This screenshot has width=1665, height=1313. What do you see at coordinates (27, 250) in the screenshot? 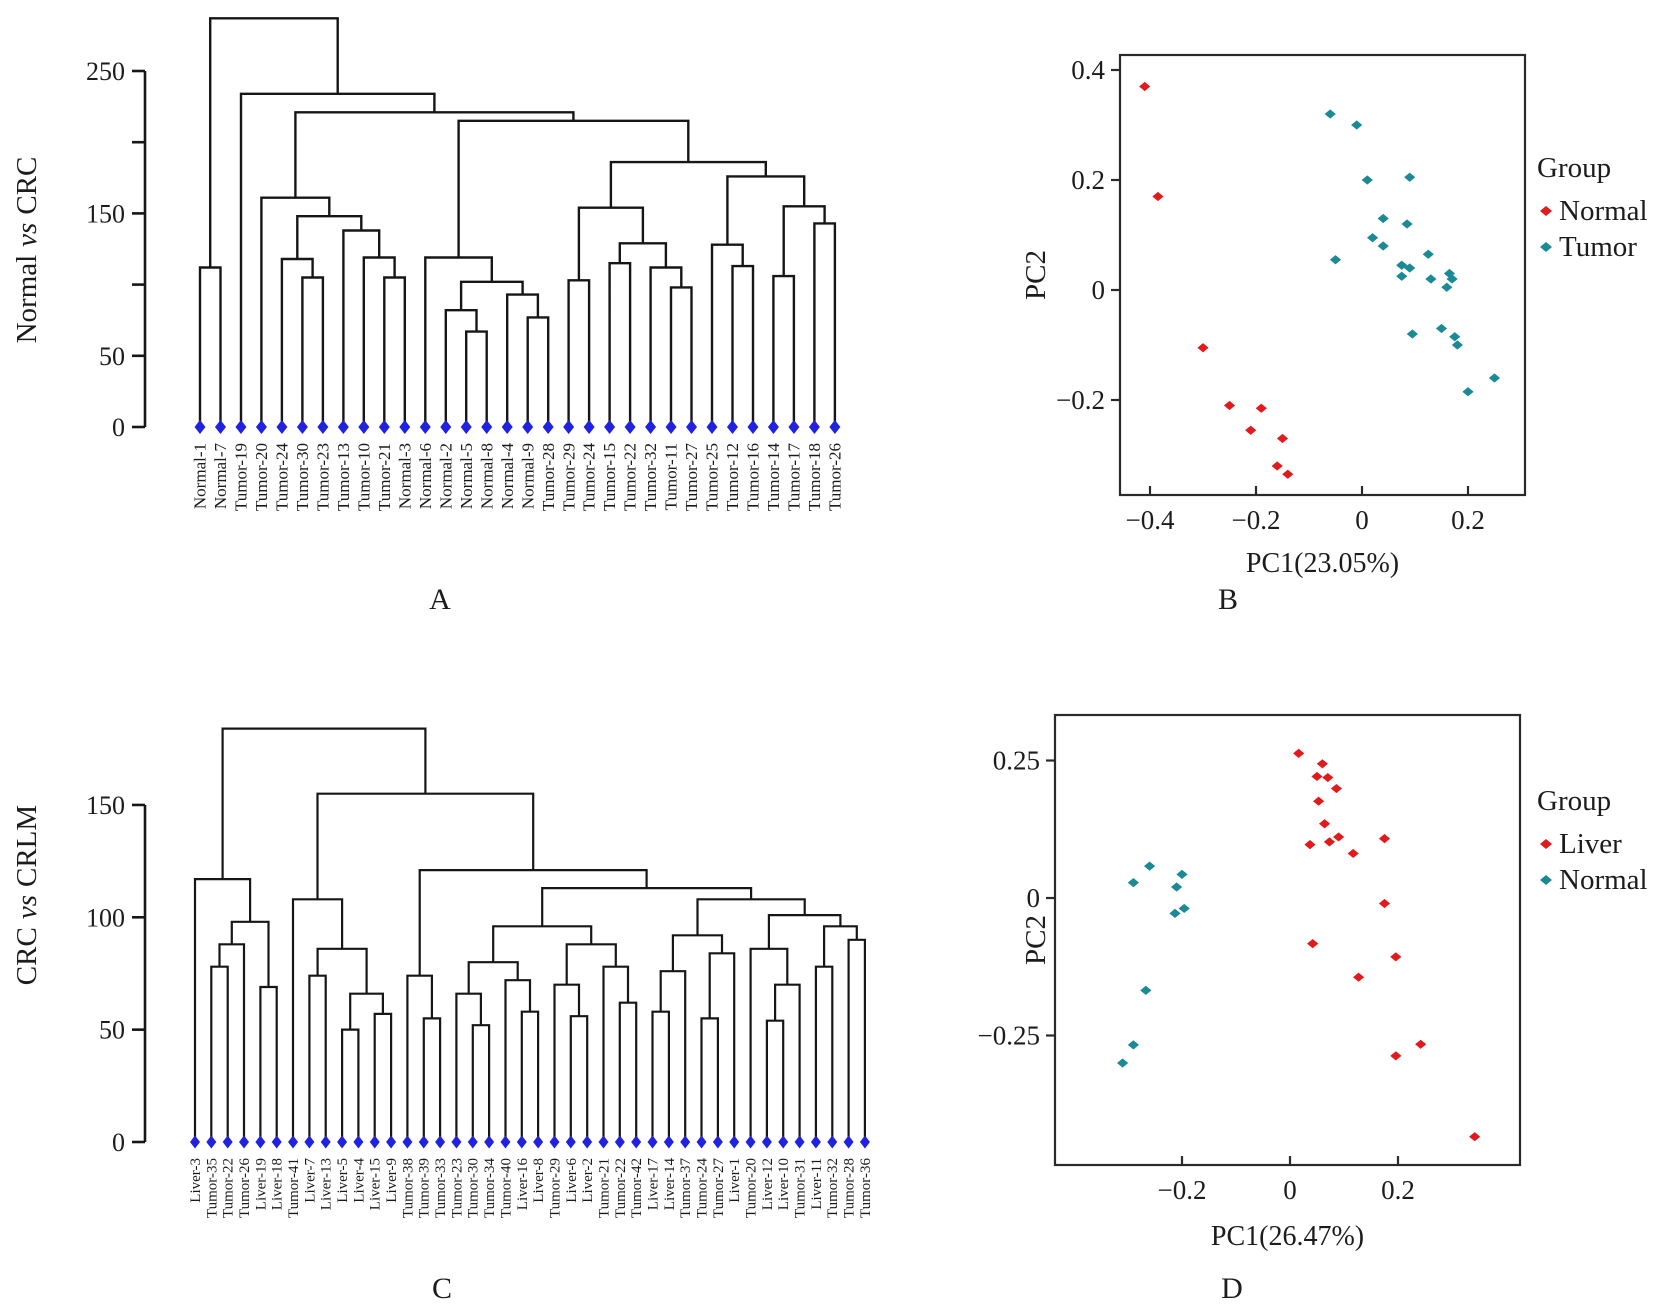
I see `y-axis-title: NormalvsCRC` at bounding box center [27, 250].